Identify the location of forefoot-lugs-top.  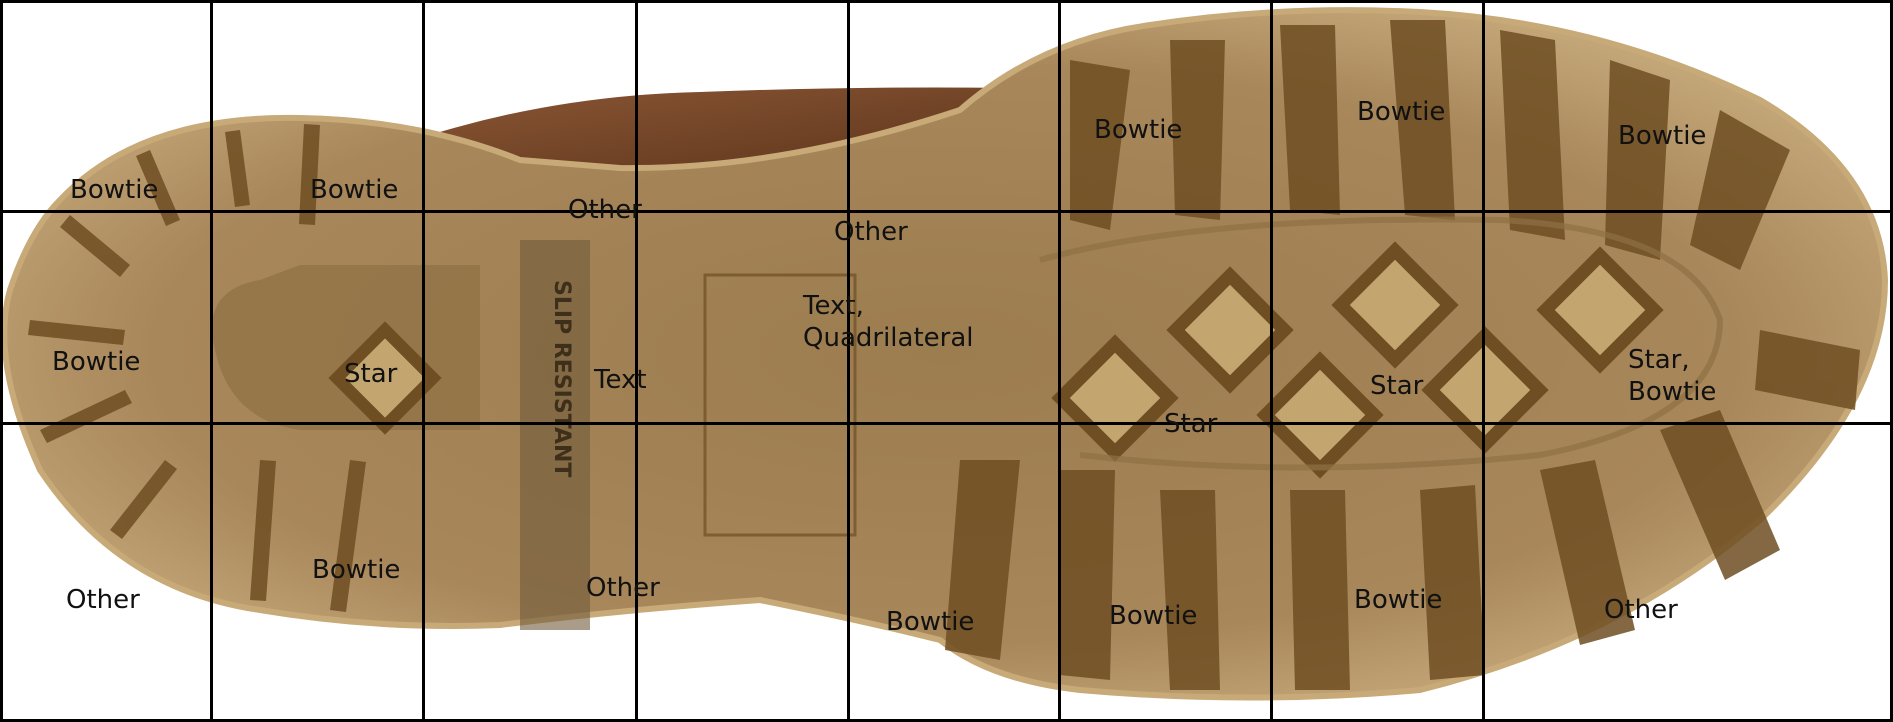
(1430, 145).